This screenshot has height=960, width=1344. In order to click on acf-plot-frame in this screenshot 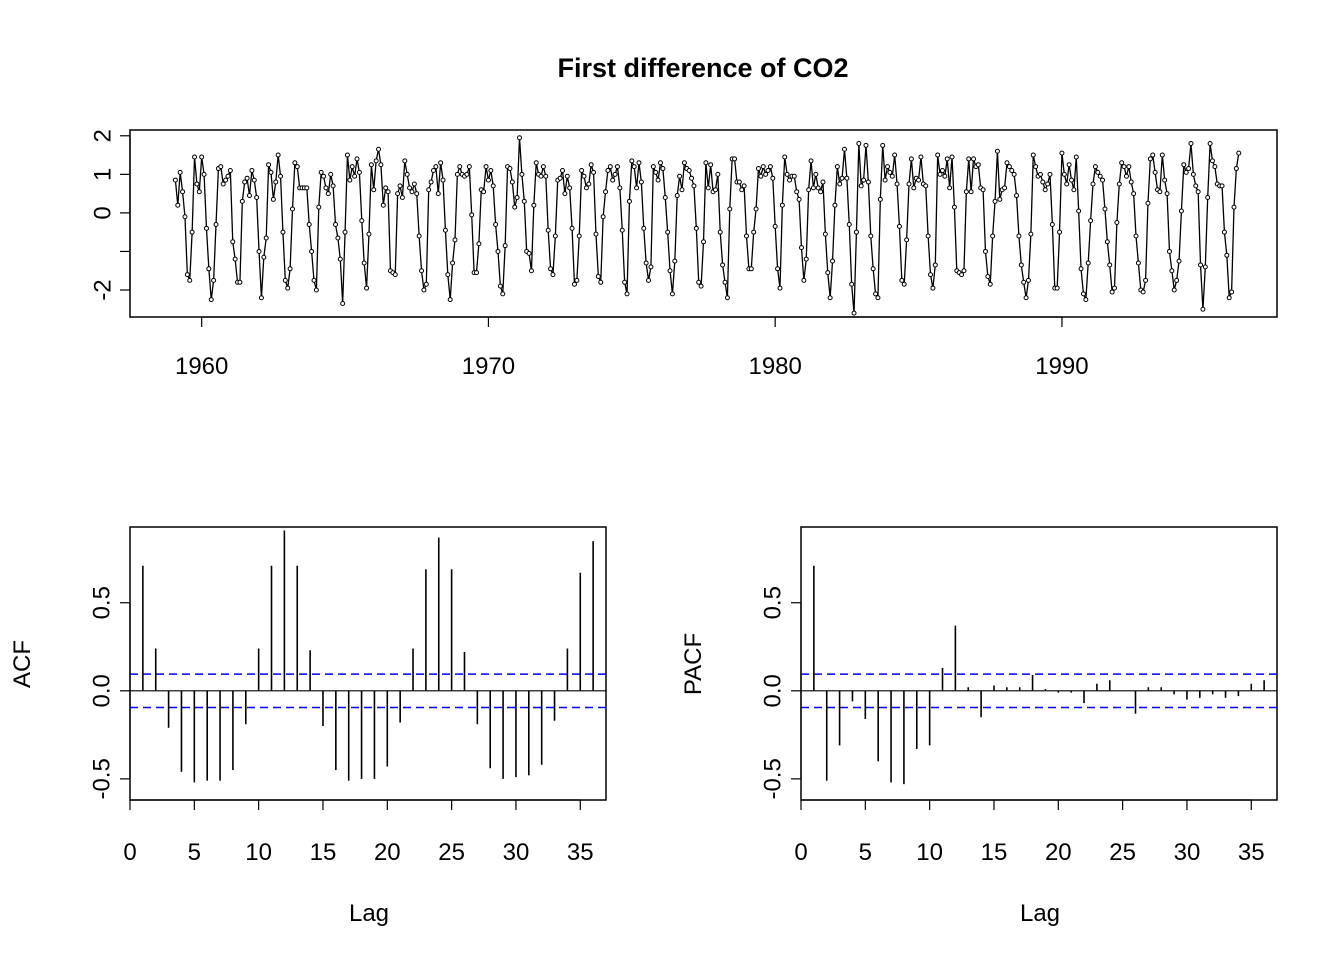, I will do `click(368, 663)`.